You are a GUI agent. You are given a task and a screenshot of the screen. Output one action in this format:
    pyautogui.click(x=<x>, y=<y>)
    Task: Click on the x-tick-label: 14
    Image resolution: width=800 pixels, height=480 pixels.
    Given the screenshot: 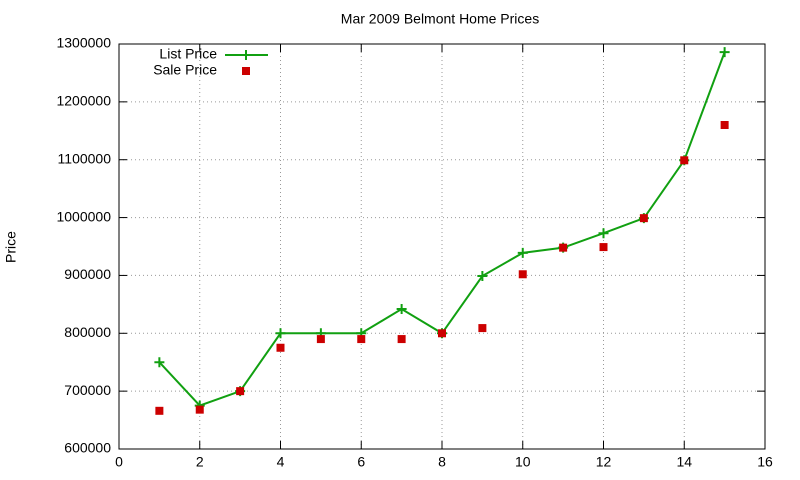 What is the action you would take?
    pyautogui.click(x=684, y=462)
    